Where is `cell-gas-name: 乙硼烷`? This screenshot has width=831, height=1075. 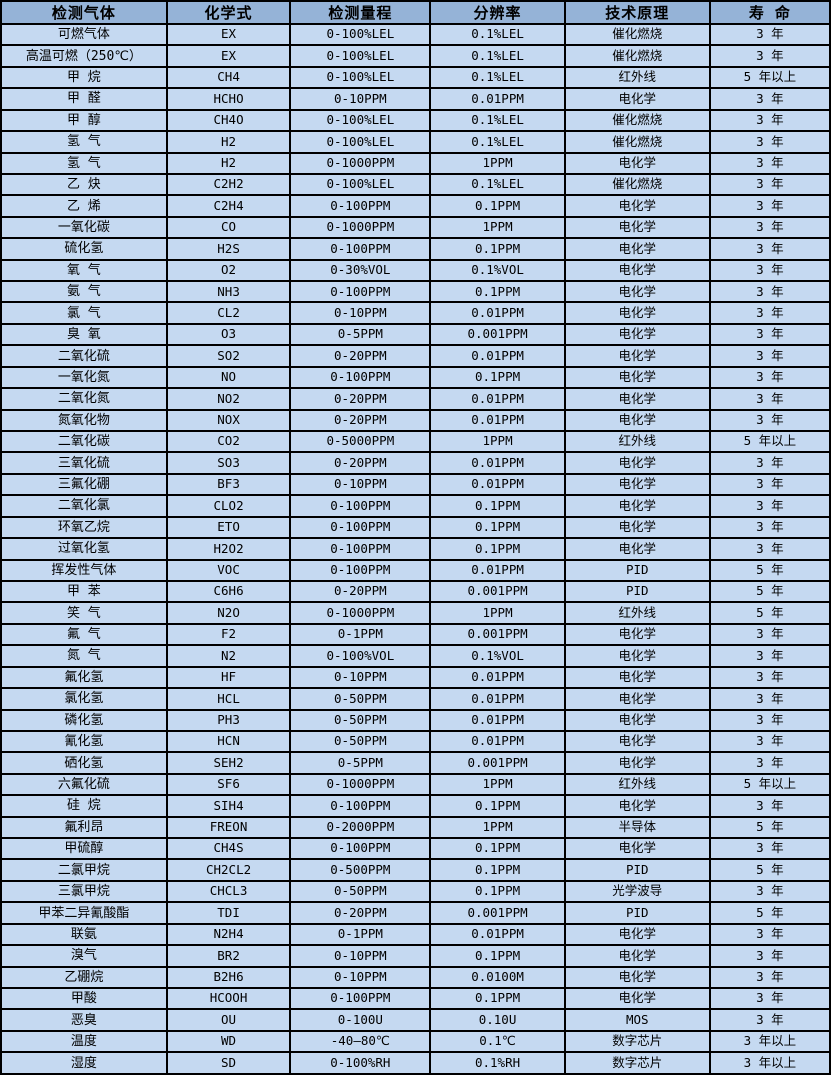
cell-gas-name: 乙硼烷 is located at coordinates (84, 977).